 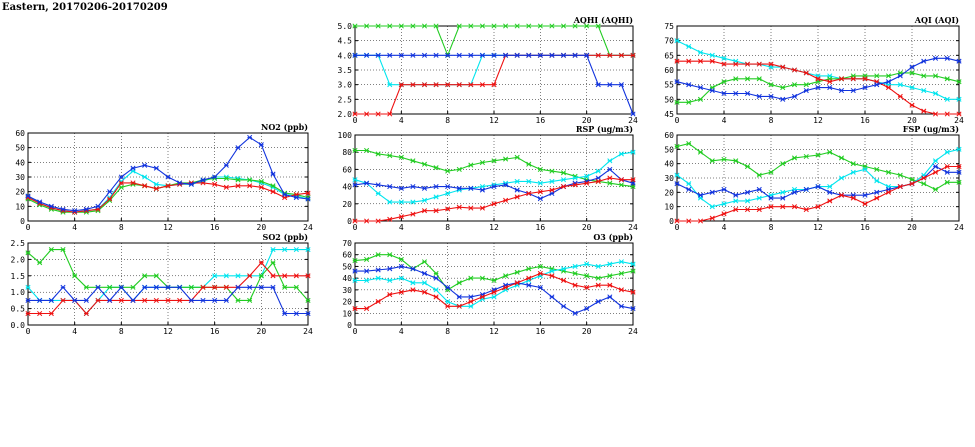 I want to click on x-tick-label: 0, so click(x=355, y=331).